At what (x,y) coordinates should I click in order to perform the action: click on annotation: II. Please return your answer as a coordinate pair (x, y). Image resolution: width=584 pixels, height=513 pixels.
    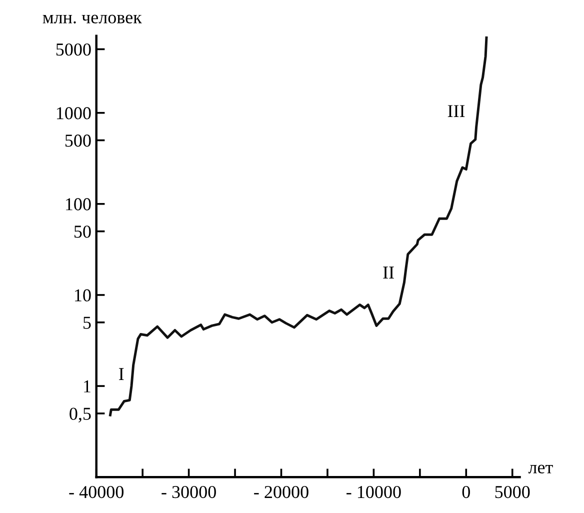
    Looking at the image, I should click on (388, 272).